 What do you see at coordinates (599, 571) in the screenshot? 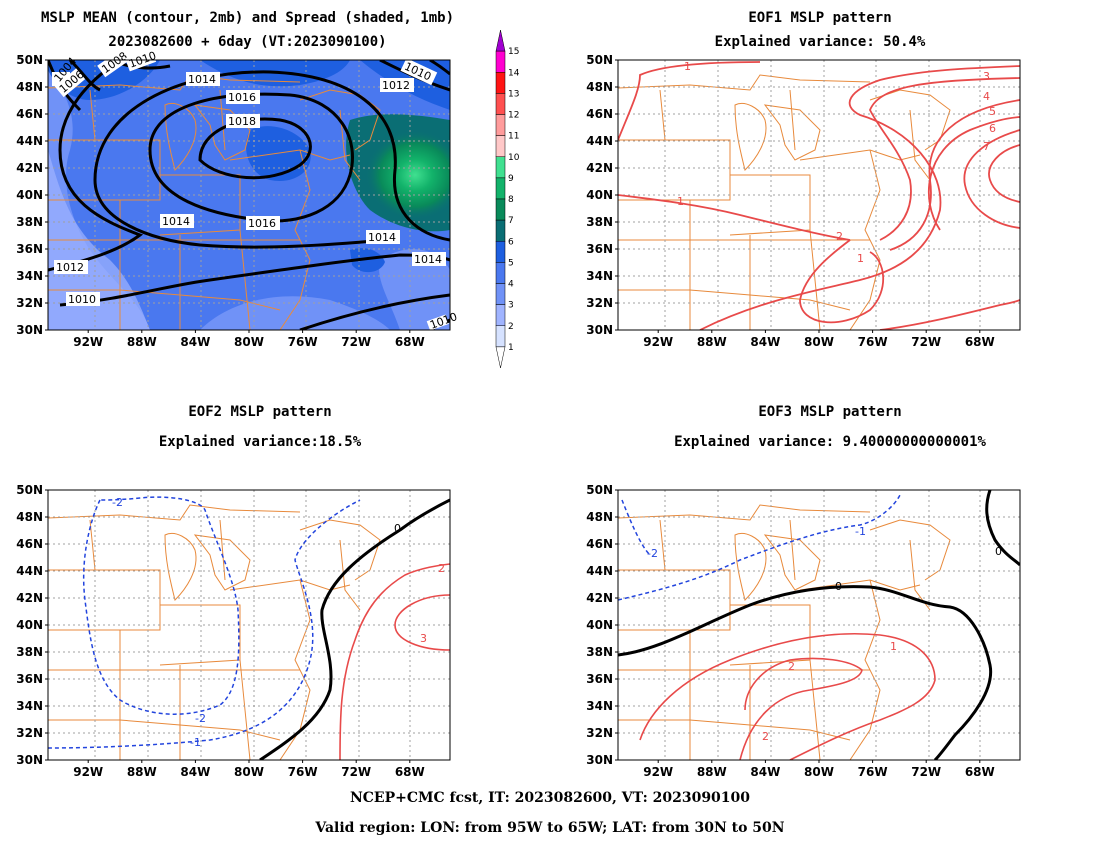
I see `eof3-lat-label: 44N` at bounding box center [599, 571].